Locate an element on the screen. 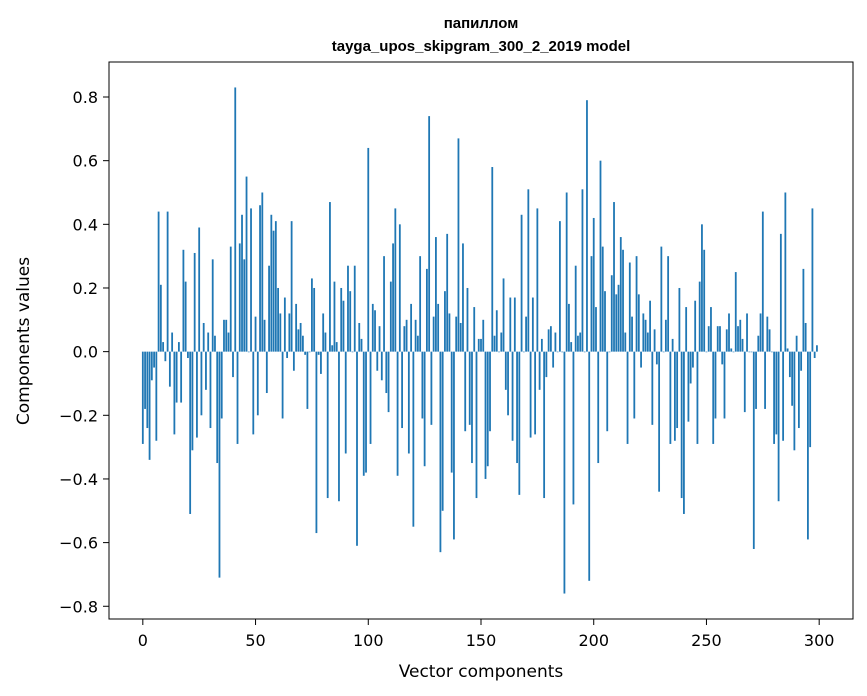  y-tick-label: 0.2 is located at coordinates (85, 288).